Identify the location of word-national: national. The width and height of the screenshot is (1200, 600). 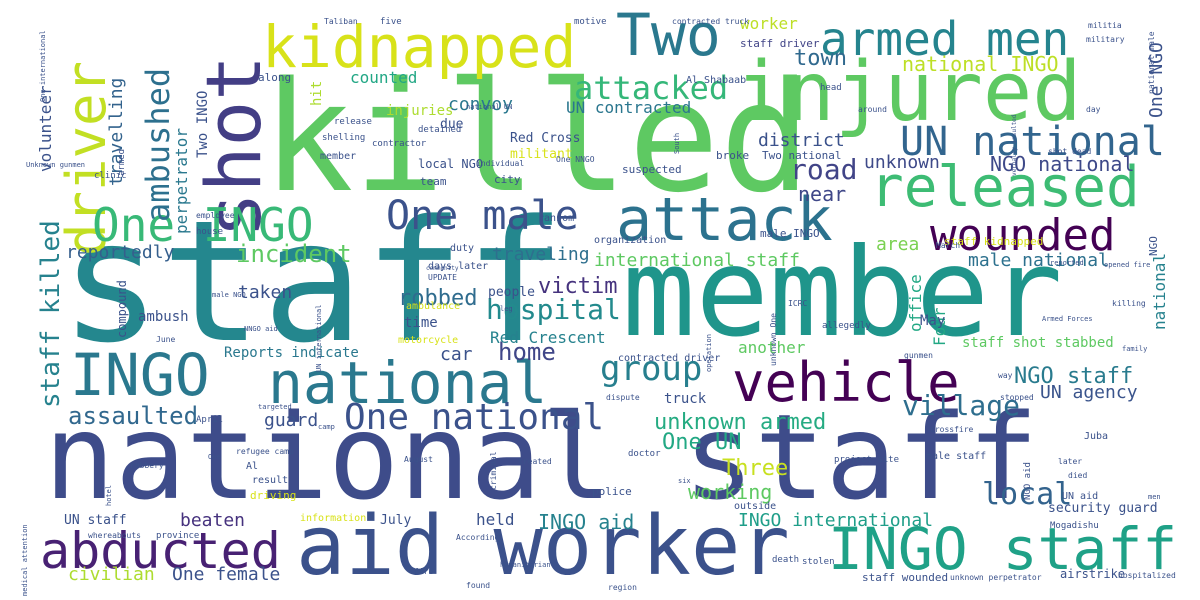
(408, 383).